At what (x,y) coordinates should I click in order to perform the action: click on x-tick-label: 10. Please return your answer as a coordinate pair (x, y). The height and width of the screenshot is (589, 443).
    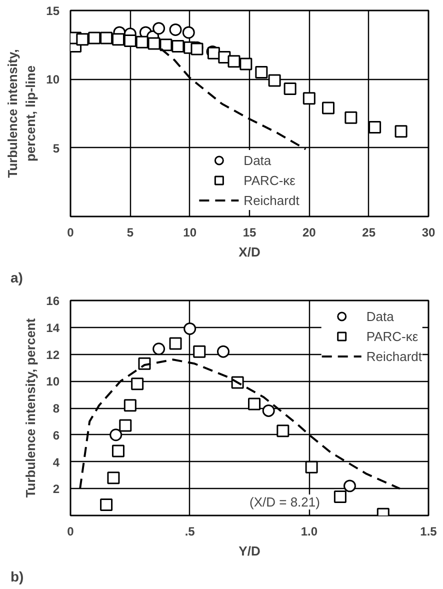
    Looking at the image, I should click on (190, 233).